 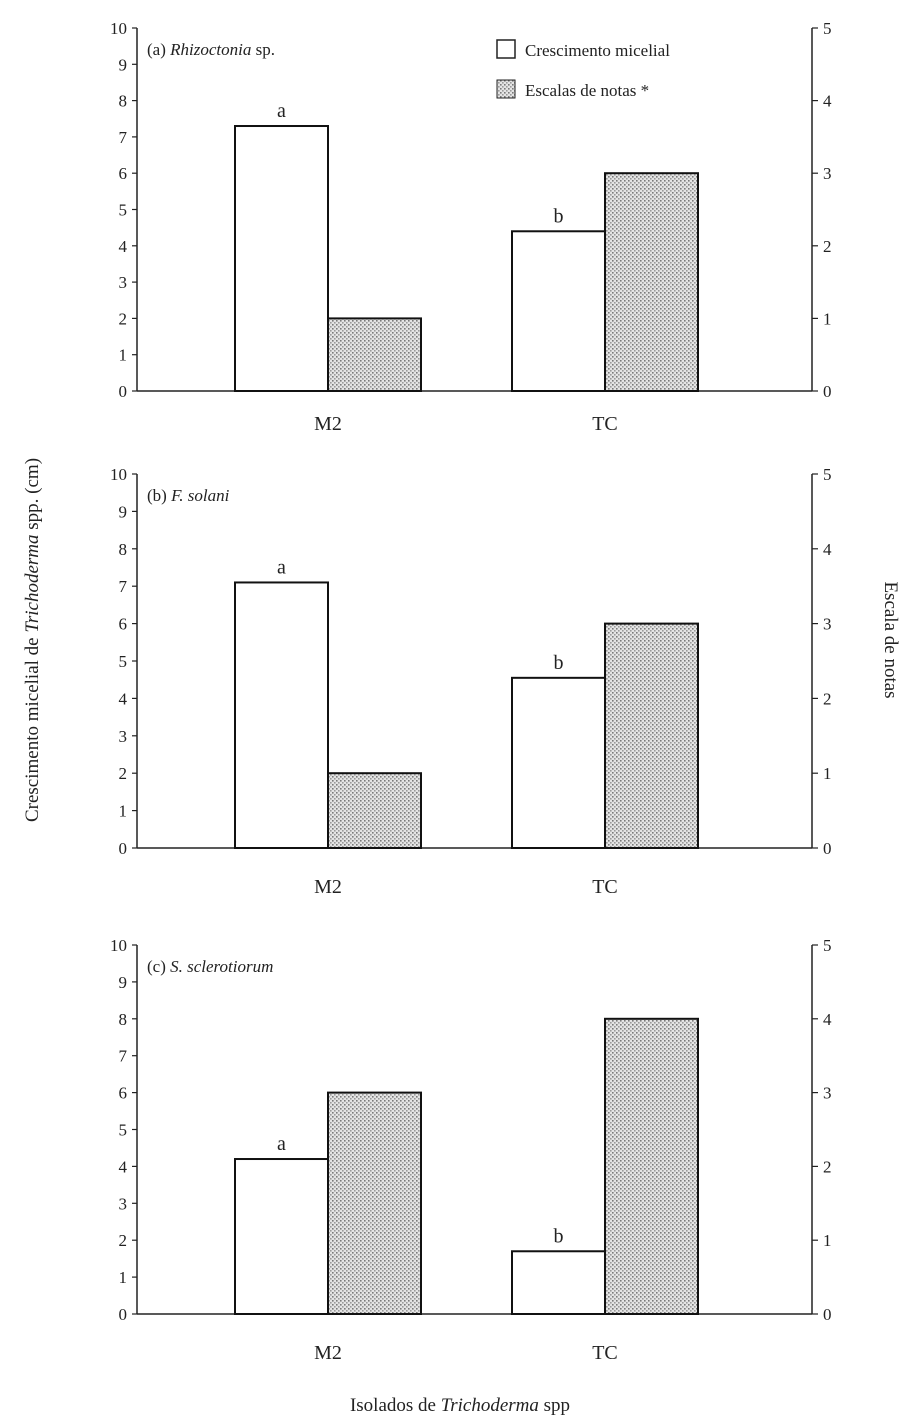 What do you see at coordinates (123, 1240) in the screenshot?
I see `panel-c-left-tick-label: 2` at bounding box center [123, 1240].